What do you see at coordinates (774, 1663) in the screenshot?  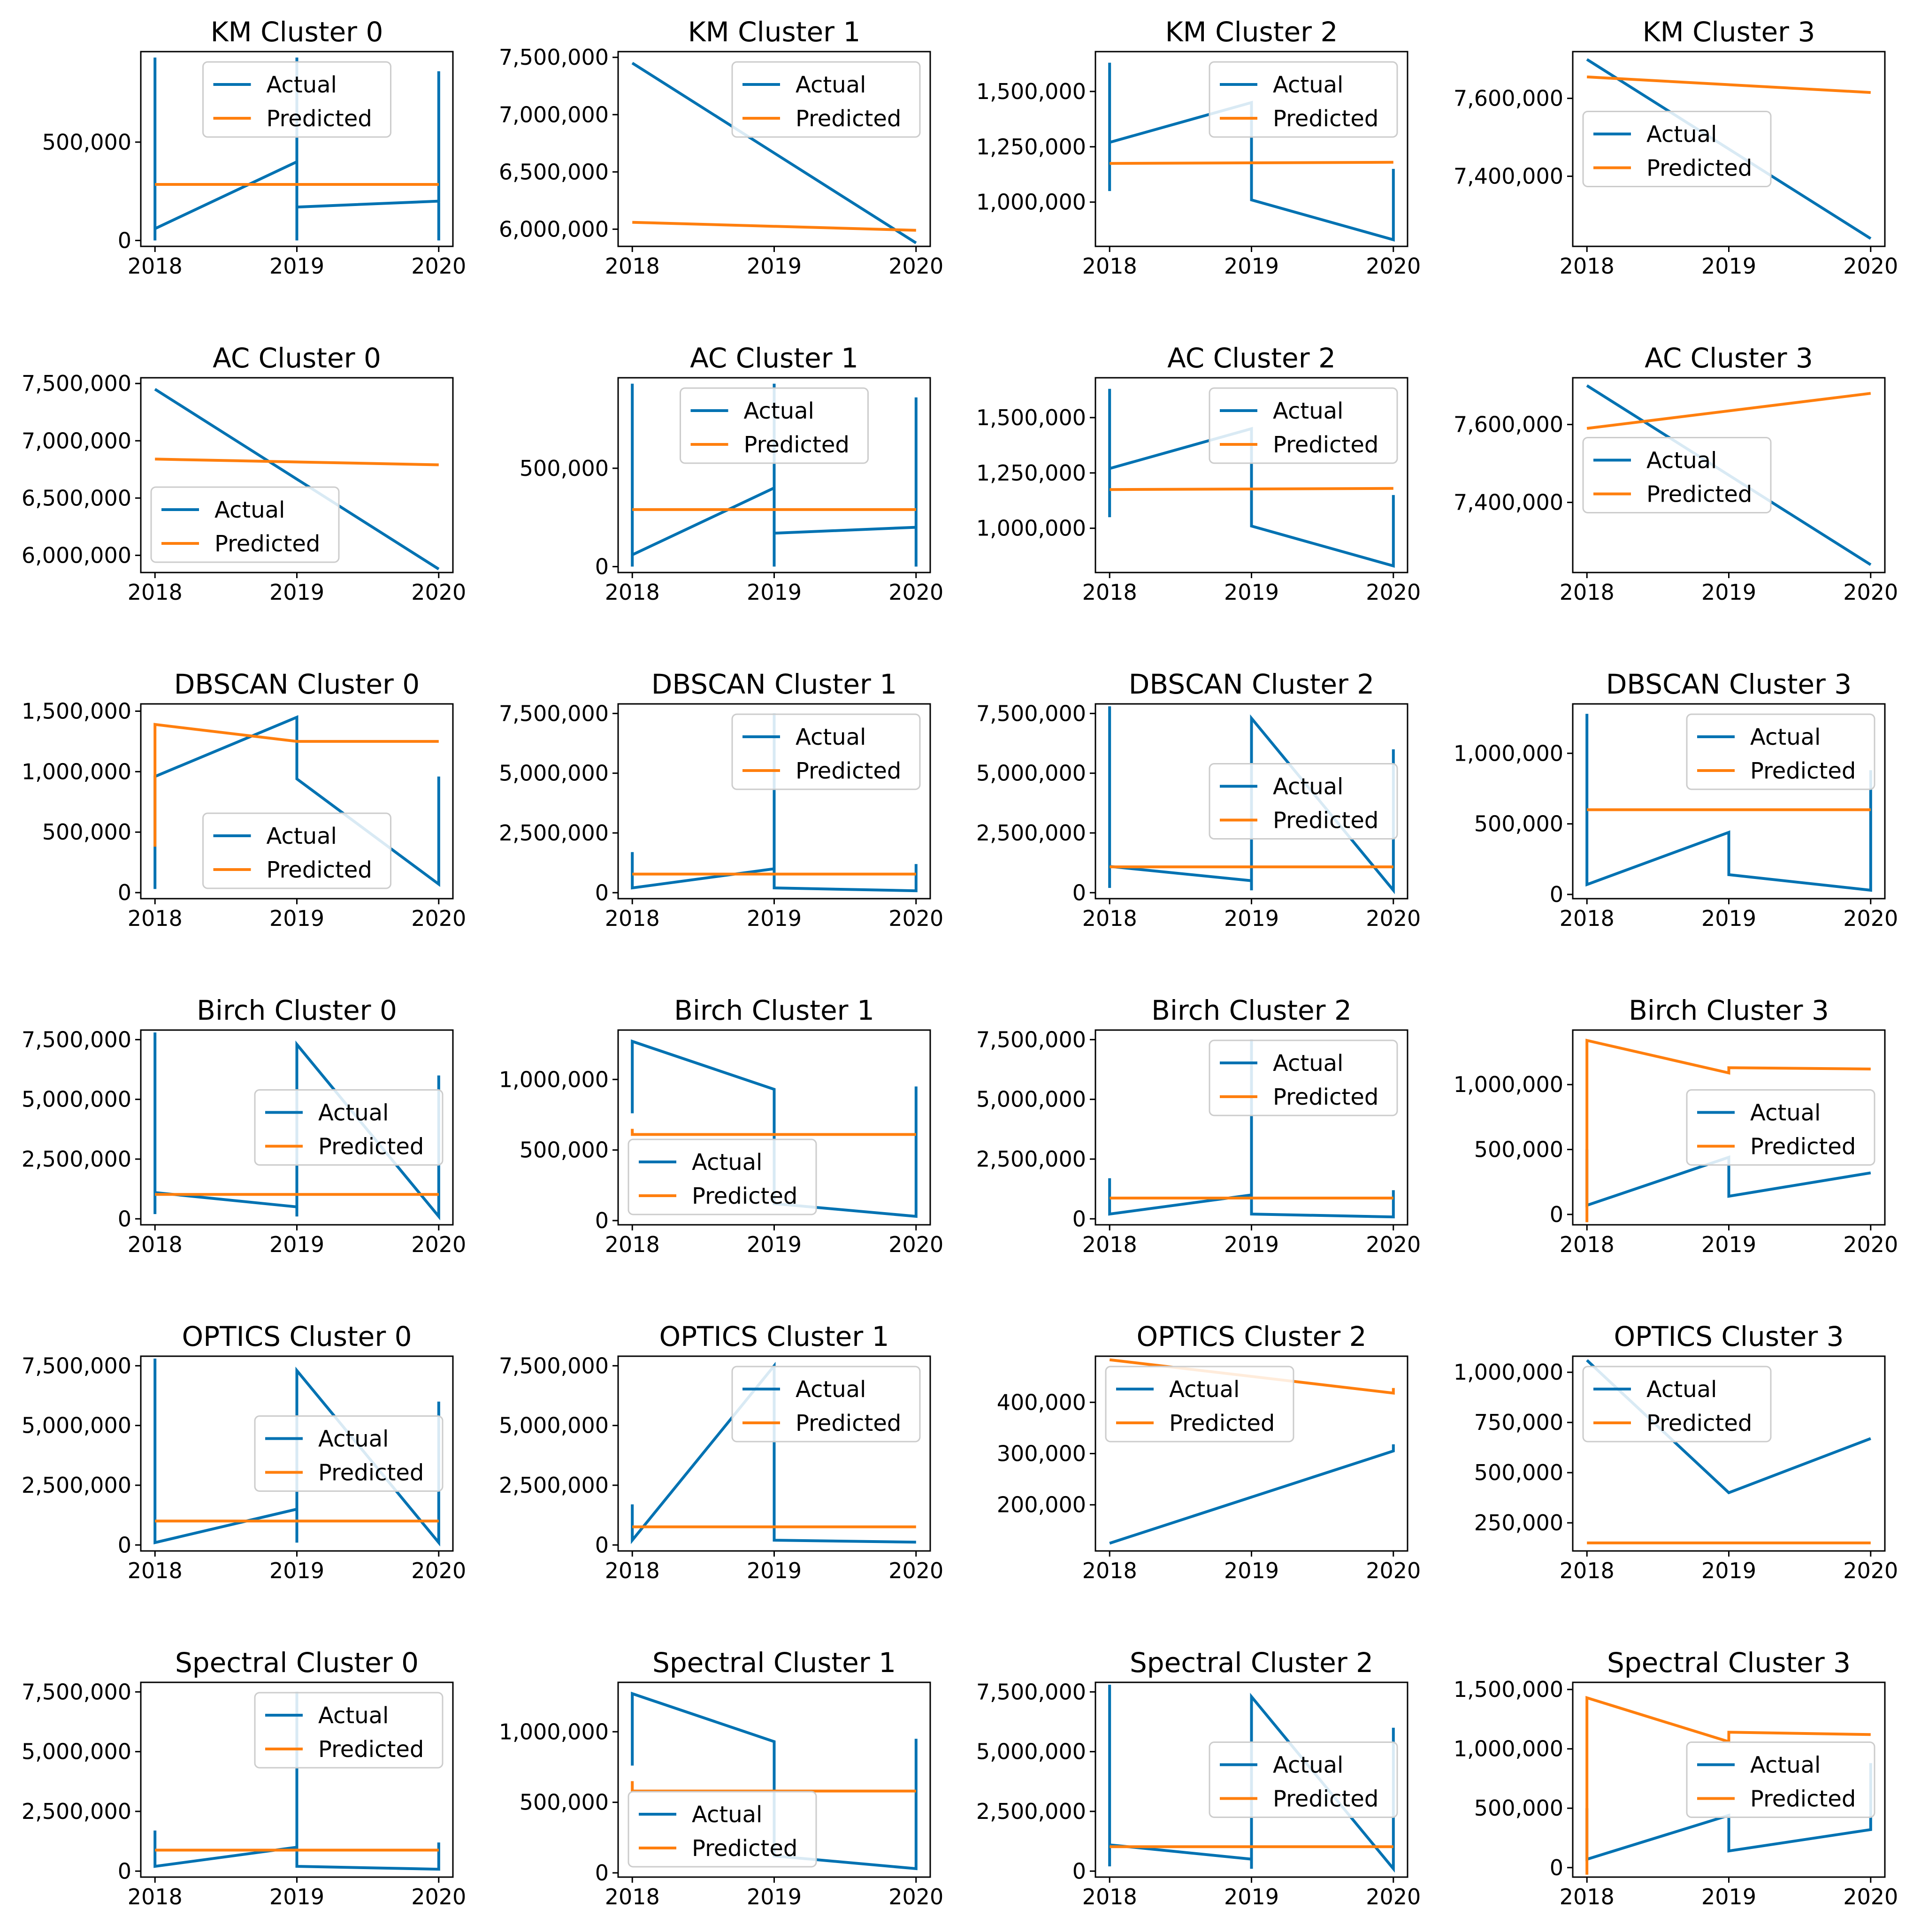 I see `chart-title: Spectral Cluster 1` at bounding box center [774, 1663].